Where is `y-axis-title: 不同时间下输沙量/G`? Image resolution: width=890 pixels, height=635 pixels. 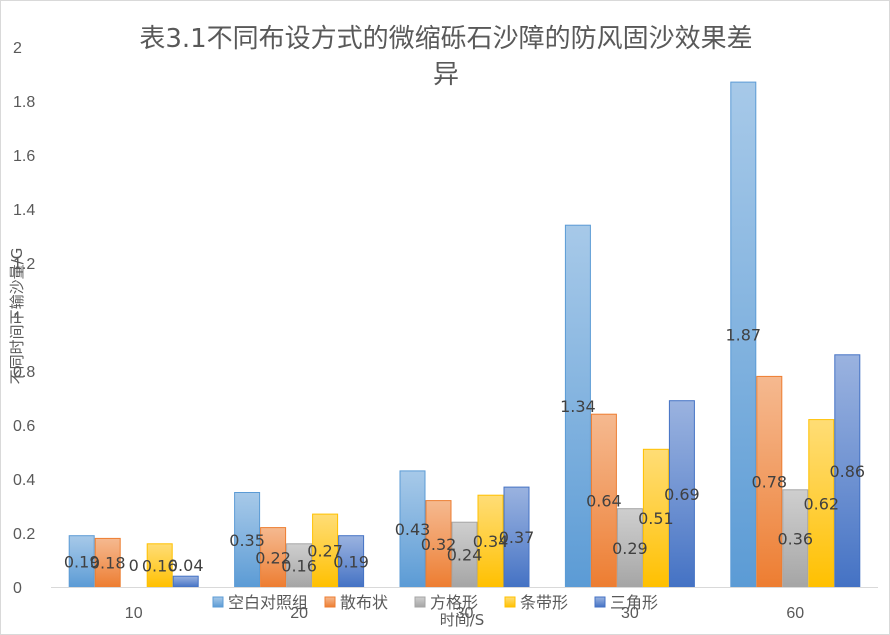 y-axis-title: 不同时间下输沙量/G is located at coordinates (17, 316).